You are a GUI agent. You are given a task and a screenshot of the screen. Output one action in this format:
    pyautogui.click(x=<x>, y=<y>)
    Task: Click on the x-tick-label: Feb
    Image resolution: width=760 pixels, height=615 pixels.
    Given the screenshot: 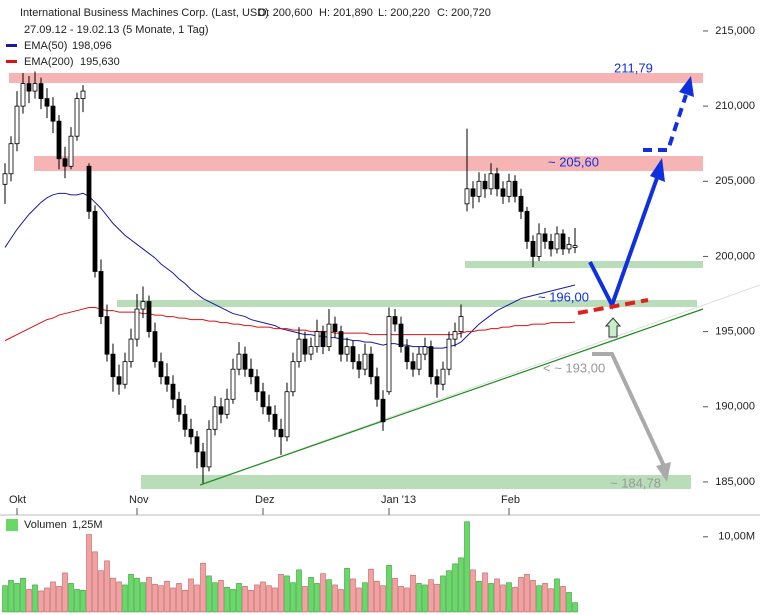 What is the action you would take?
    pyautogui.click(x=510, y=500)
    